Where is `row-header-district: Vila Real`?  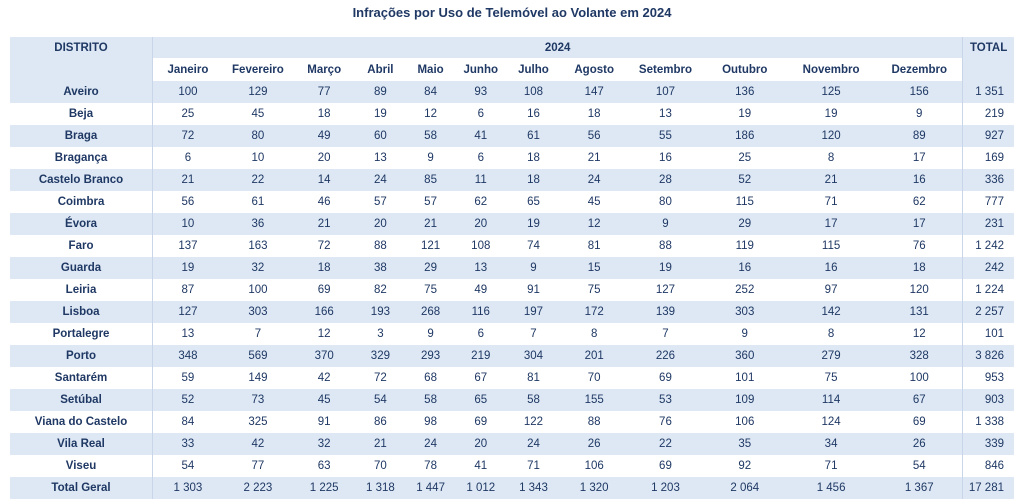 row-header-district: Vila Real is located at coordinates (81, 444).